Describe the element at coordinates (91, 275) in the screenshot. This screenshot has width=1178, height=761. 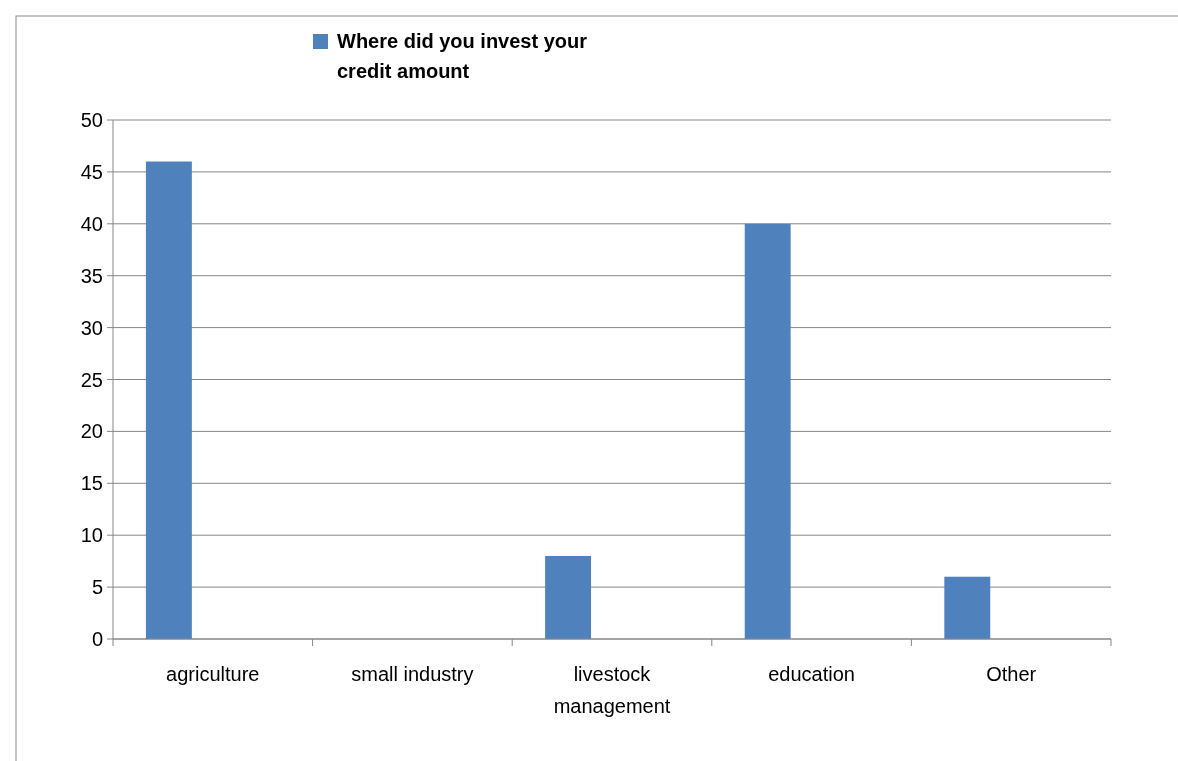
I see `y-tick-label: 35` at that location.